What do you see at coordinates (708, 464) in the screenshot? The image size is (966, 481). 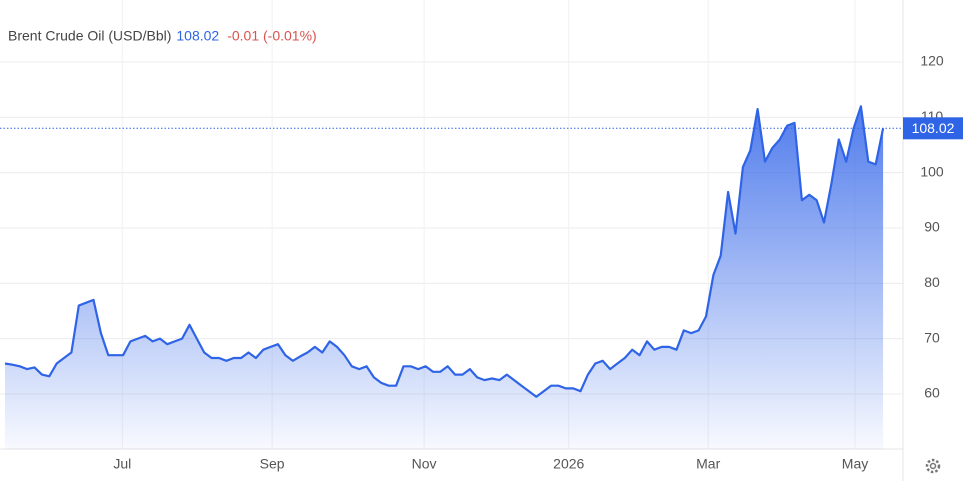 I see `x-tick-label: Mar` at bounding box center [708, 464].